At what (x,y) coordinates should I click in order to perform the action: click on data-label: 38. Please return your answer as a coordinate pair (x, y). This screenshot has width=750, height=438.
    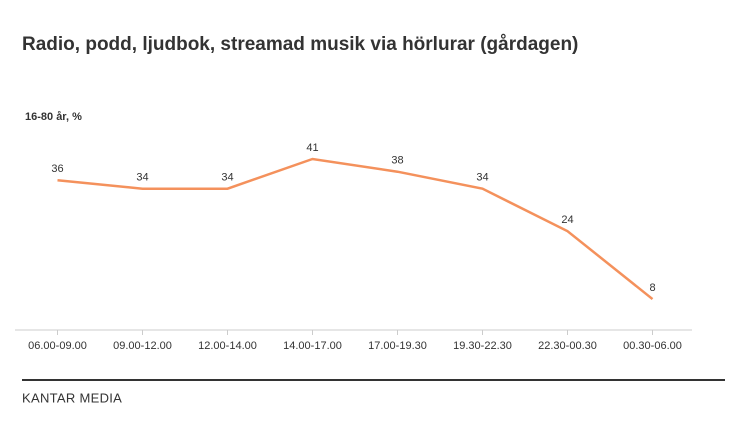
    Looking at the image, I should click on (397, 161).